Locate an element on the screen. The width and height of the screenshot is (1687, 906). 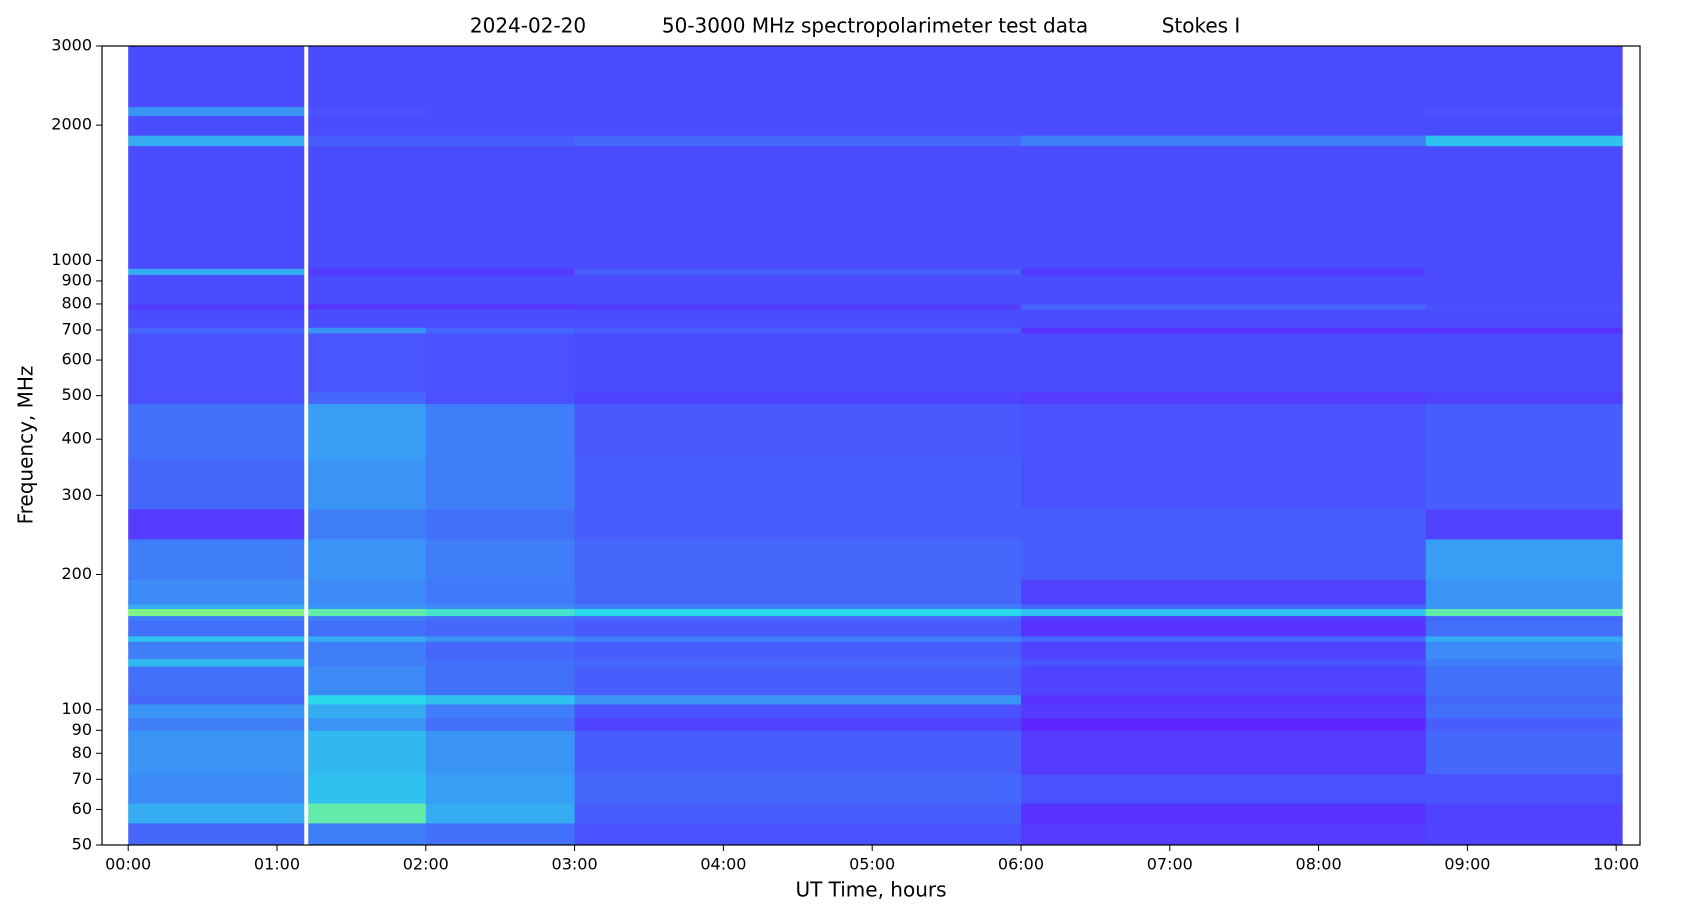
x-tick-label: 07:00 is located at coordinates (1170, 864).